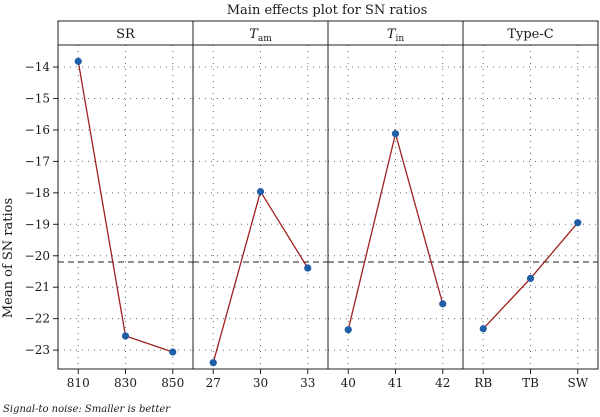 The height and width of the screenshot is (417, 600). I want to click on y-tick-label: −21, so click(37, 287).